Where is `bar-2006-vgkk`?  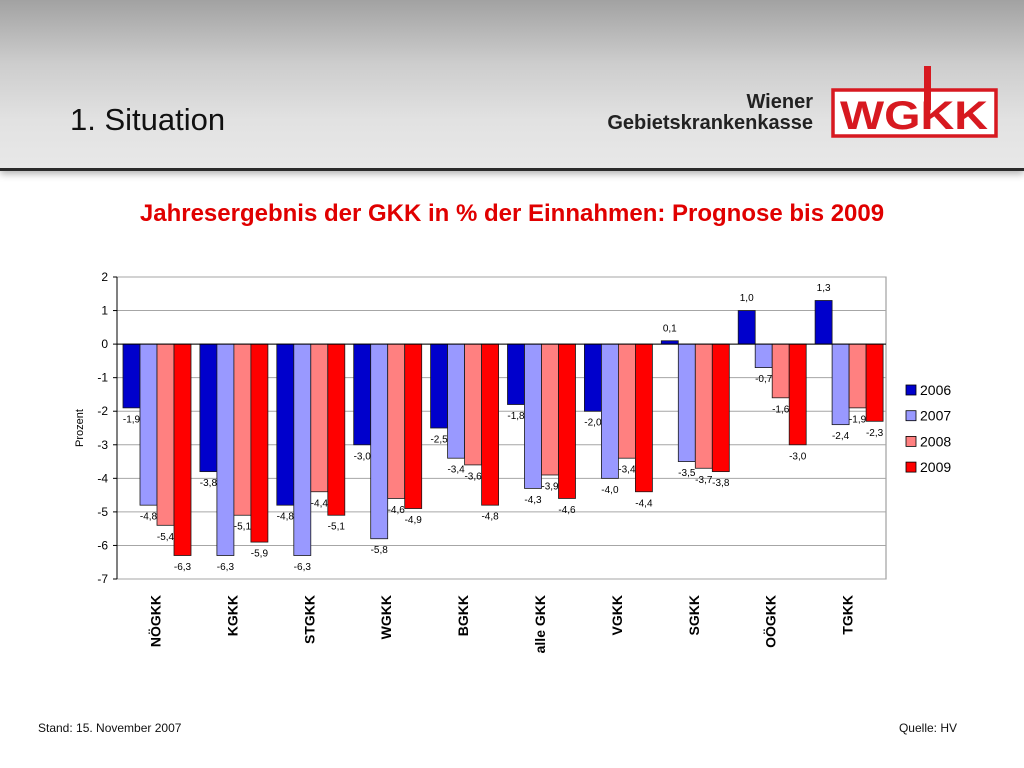
bar-2006-vgkk is located at coordinates (593, 377).